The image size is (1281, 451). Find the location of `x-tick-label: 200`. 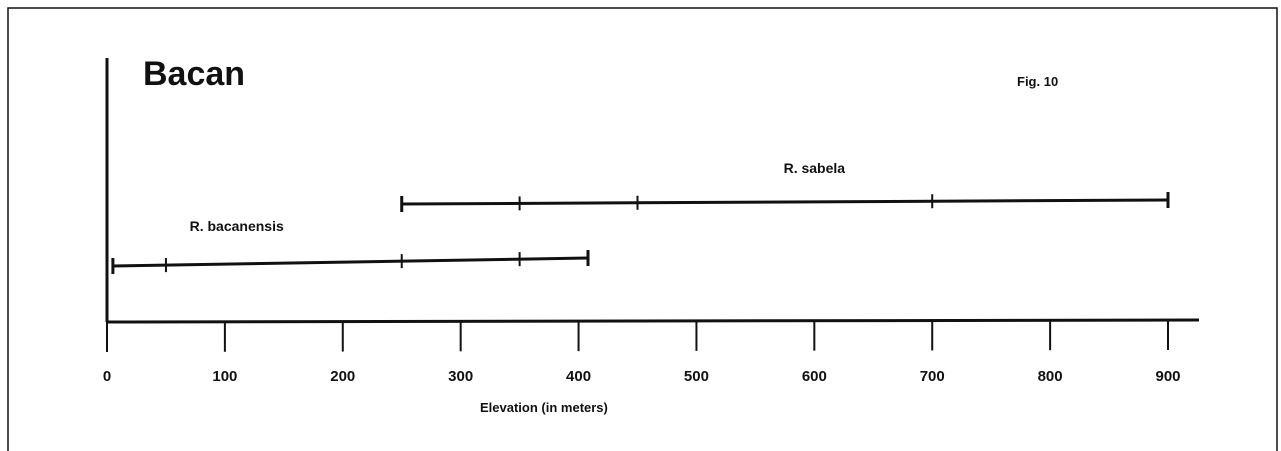

x-tick-label: 200 is located at coordinates (342, 376).